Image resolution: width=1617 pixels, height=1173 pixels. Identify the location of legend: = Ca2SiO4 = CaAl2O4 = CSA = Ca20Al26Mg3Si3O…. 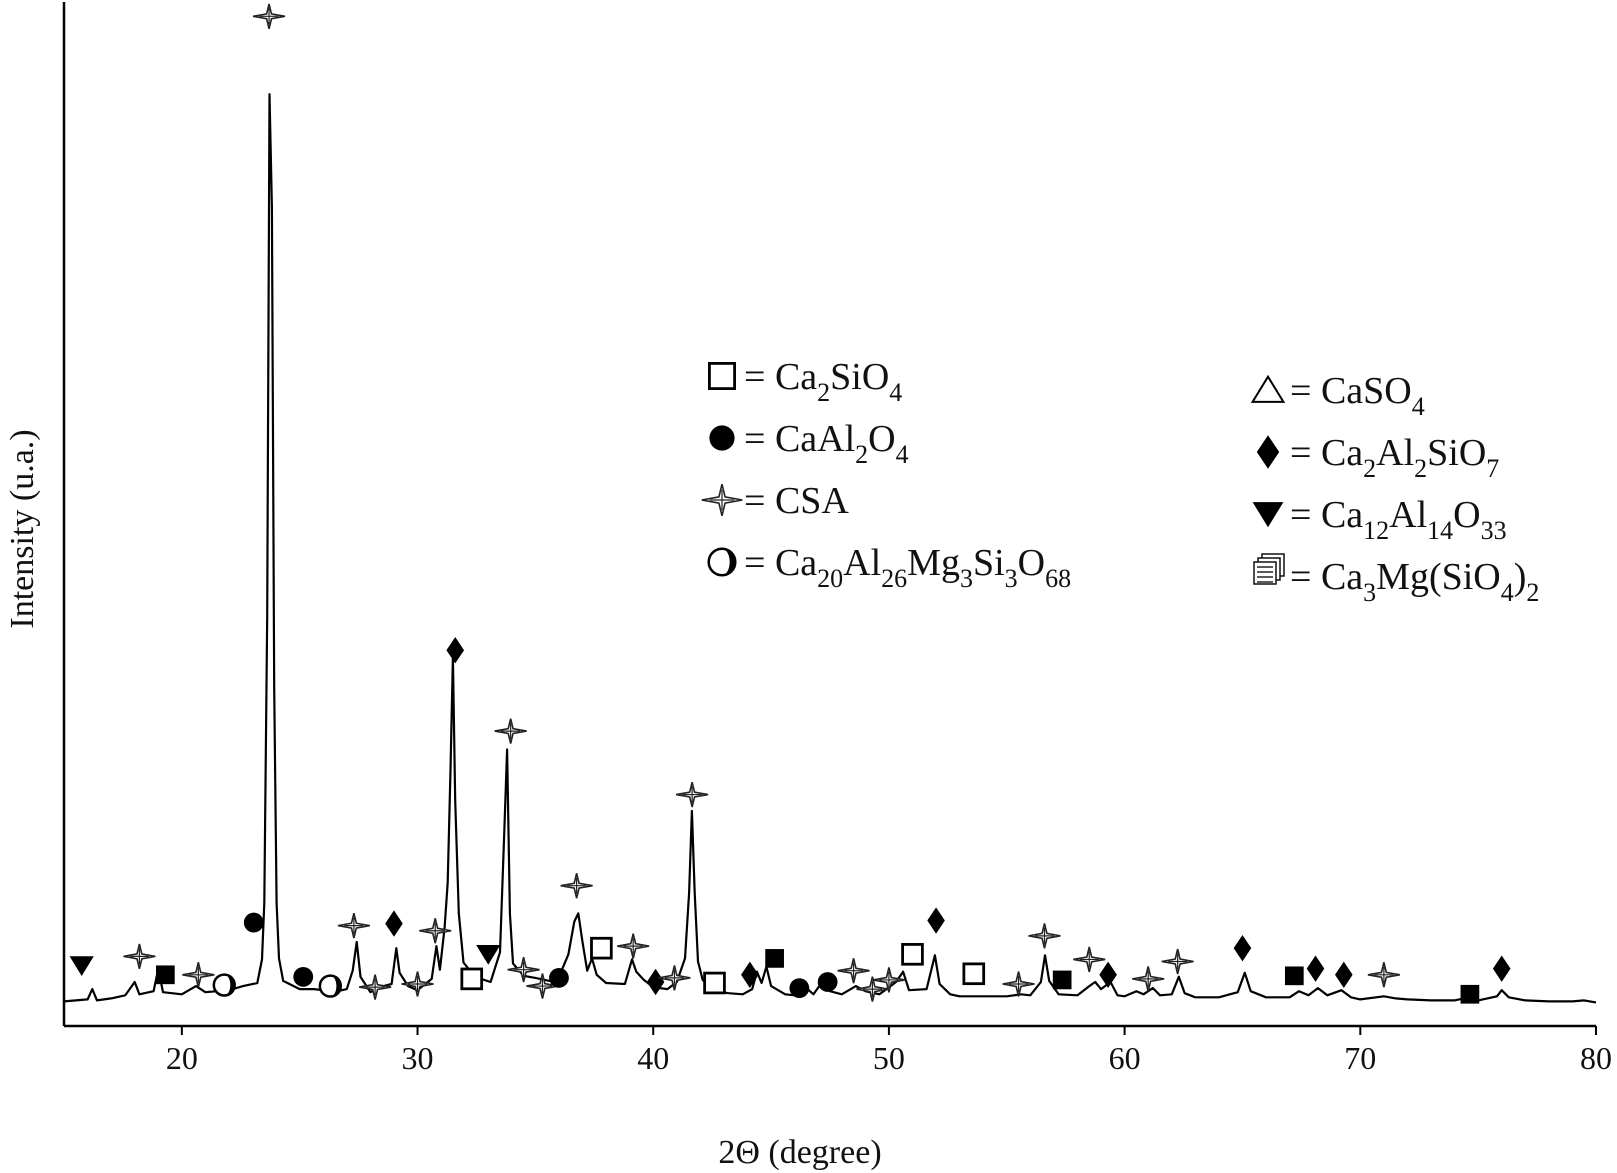
(1120, 481).